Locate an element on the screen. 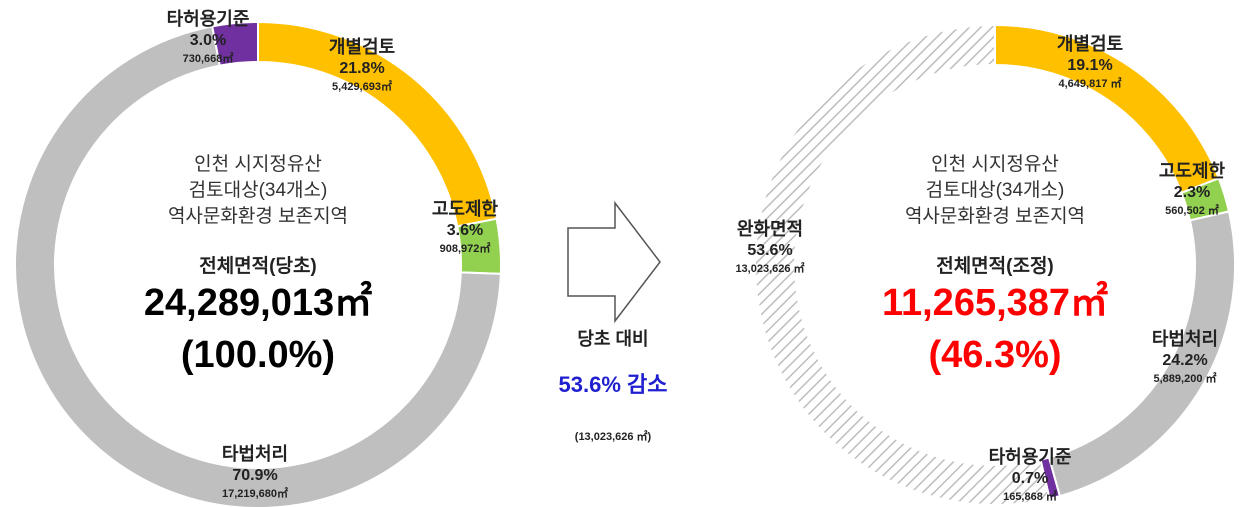 This screenshot has width=1245, height=507. total-area: 24,289,013㎡ is located at coordinates (258, 302).